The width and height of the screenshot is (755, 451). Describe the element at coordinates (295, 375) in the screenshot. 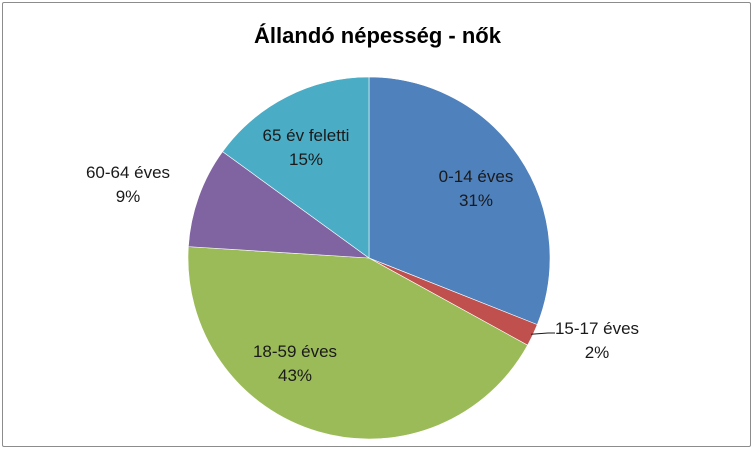

I see `slice-value-3: 43%` at that location.